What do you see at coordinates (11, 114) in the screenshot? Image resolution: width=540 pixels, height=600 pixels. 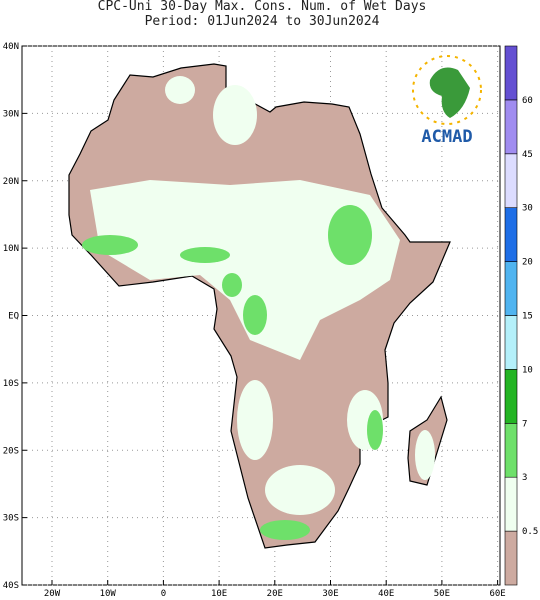 I see `lat-label: 30N` at bounding box center [11, 114].